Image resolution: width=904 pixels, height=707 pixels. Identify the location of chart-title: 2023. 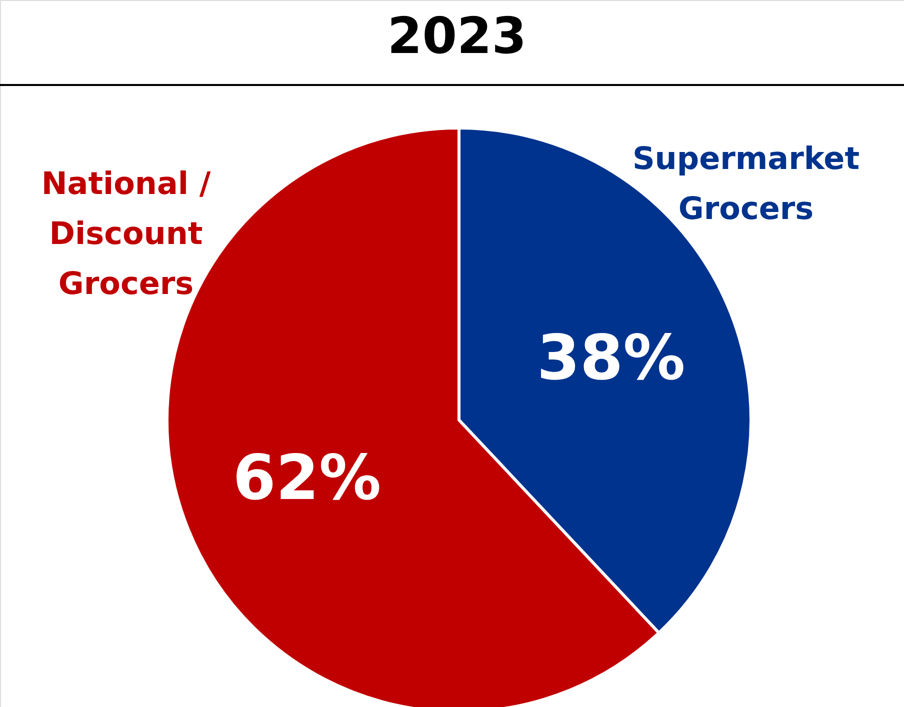
(457, 36).